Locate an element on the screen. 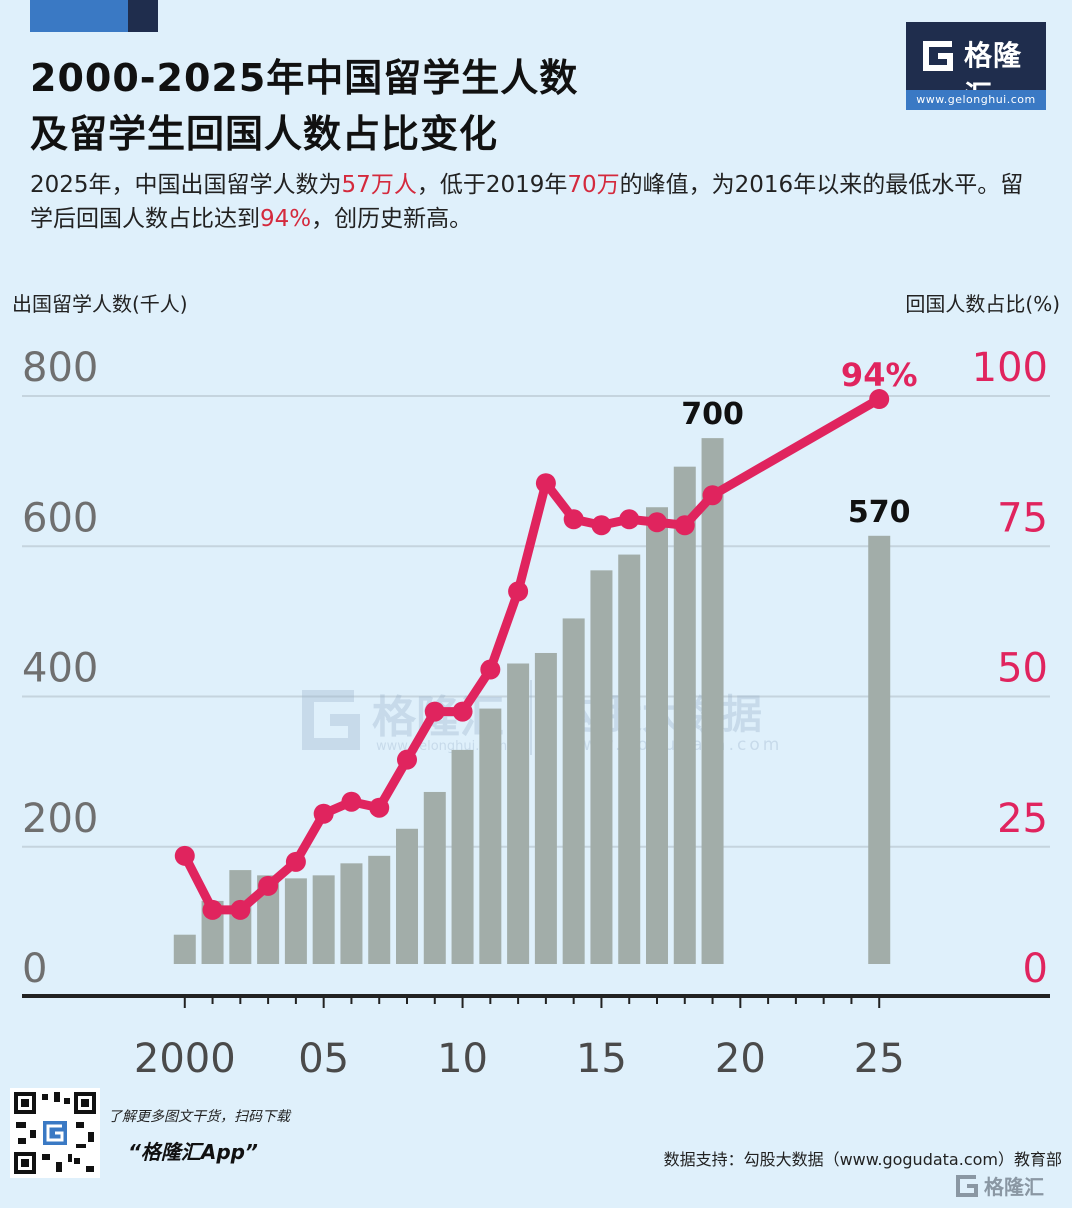 This screenshot has height=1208, width=1072. corner-logo: 格隆汇 is located at coordinates (1000, 1187).